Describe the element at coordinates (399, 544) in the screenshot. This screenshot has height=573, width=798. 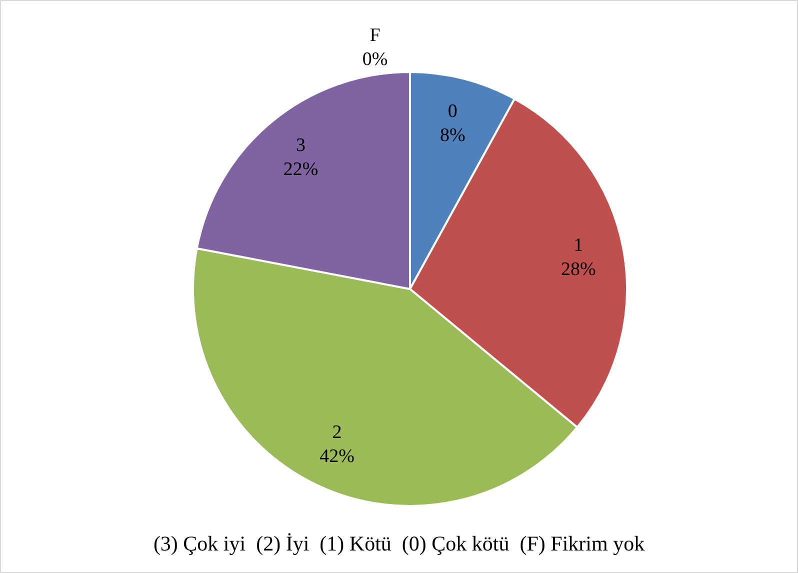
I see `text: (3) Çok iyi (2) İyi (1) Kötü (0) Çok kötü (F) Fikrim yok` at that location.